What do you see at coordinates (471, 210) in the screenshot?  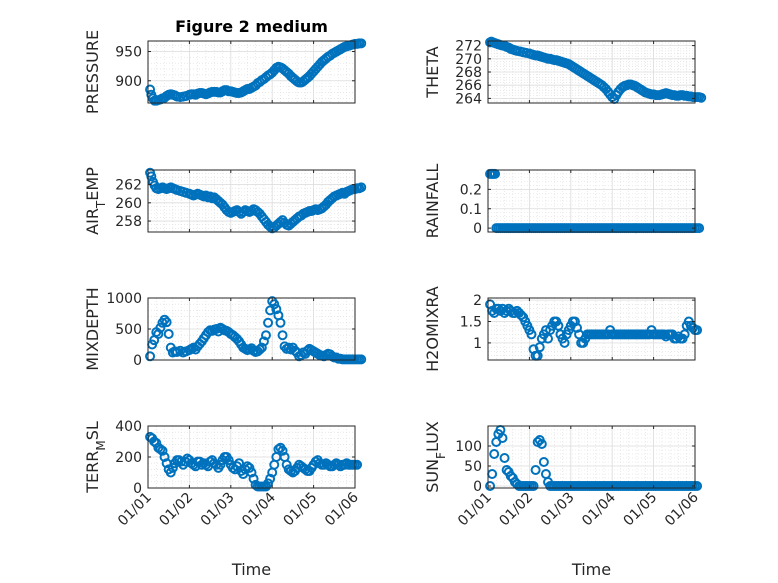 I see `y-tick-label: 0.1` at bounding box center [471, 210].